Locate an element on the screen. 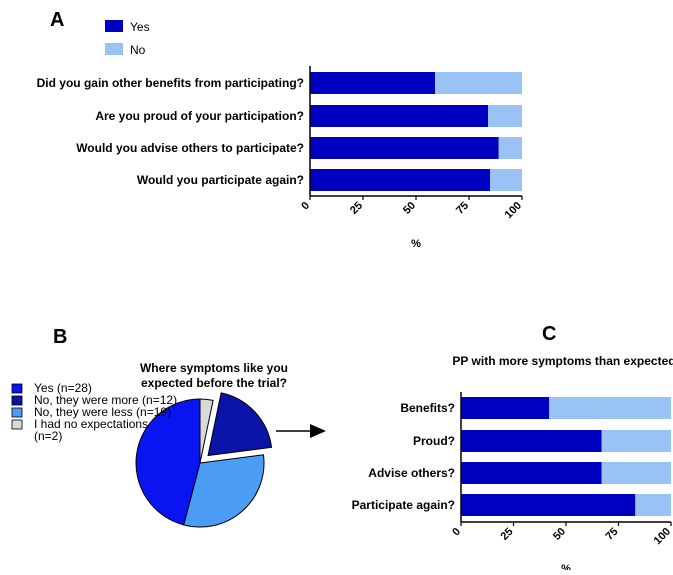  panel-a-x-tick-label: 25 is located at coordinates (356, 208).